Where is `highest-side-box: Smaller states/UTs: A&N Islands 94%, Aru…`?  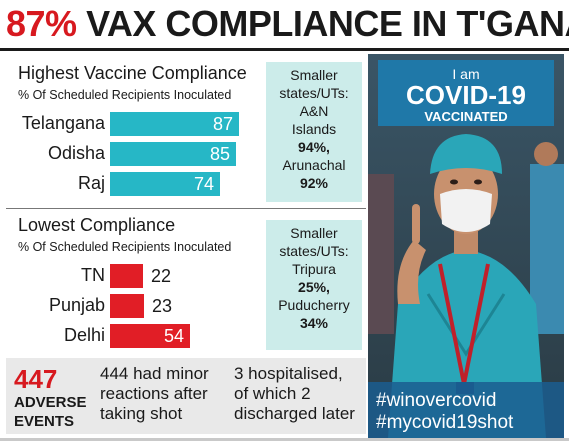 highest-side-box: Smaller states/UTs: A&N Islands 94%, Aru… is located at coordinates (314, 132).